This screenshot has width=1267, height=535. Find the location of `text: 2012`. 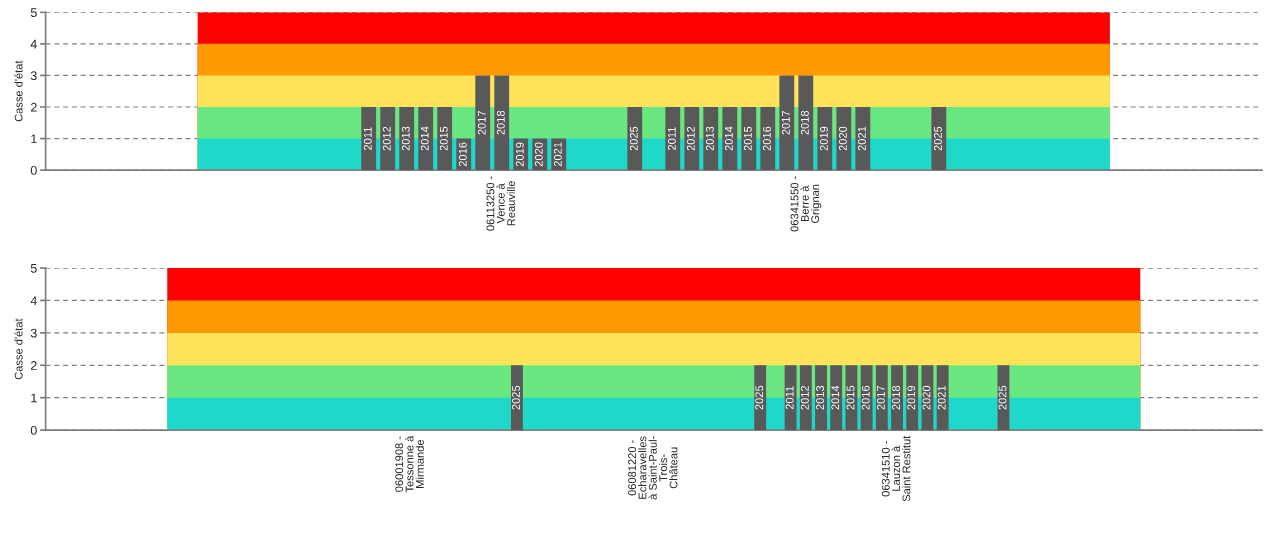

text: 2012 is located at coordinates (690, 138).